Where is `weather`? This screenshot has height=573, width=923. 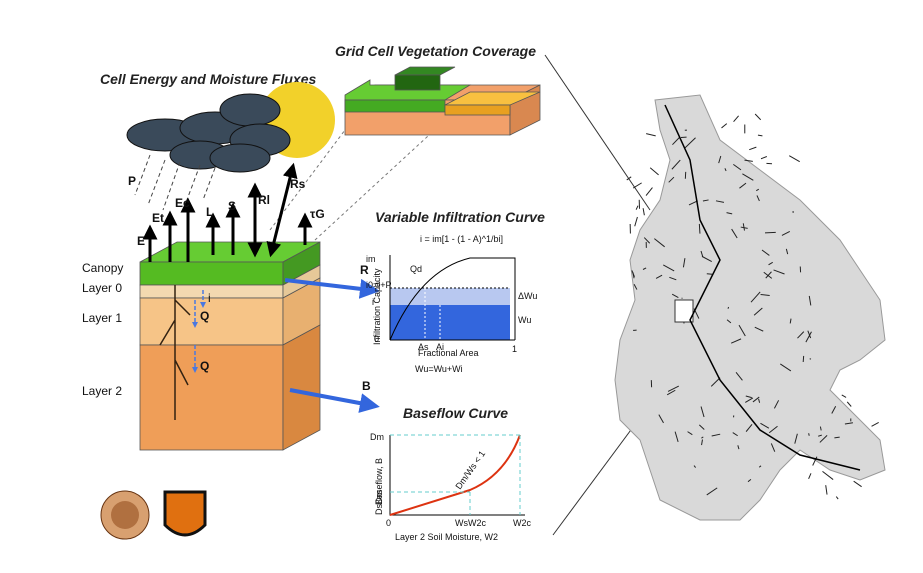
weather is located at coordinates (230, 146).